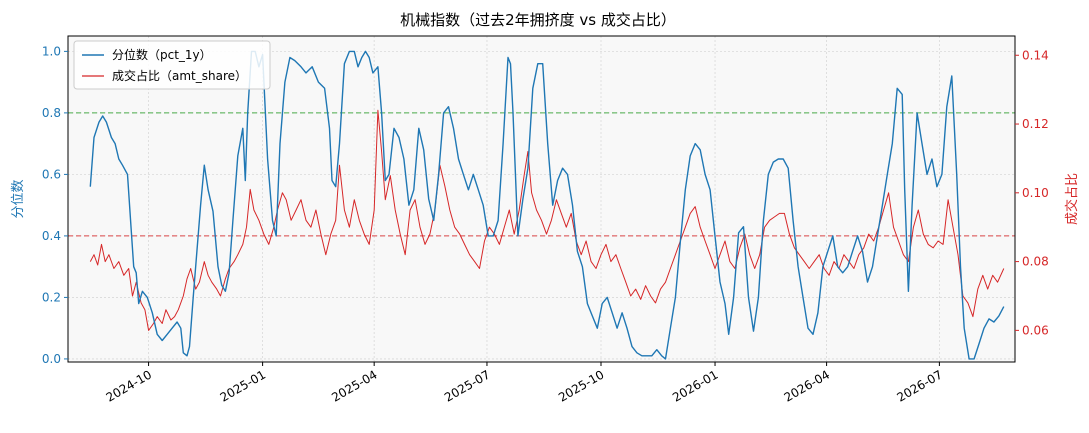 This screenshot has height=433, width=1089. What do you see at coordinates (51, 359) in the screenshot?
I see `y-left-tick-label: 0.0` at bounding box center [51, 359].